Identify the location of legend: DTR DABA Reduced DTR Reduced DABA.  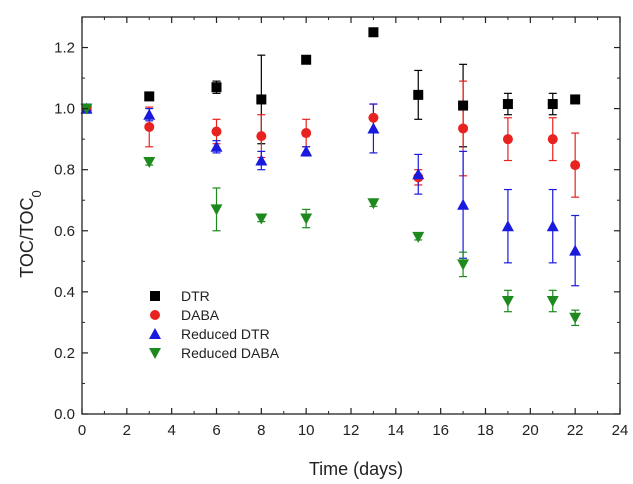
(214, 324).